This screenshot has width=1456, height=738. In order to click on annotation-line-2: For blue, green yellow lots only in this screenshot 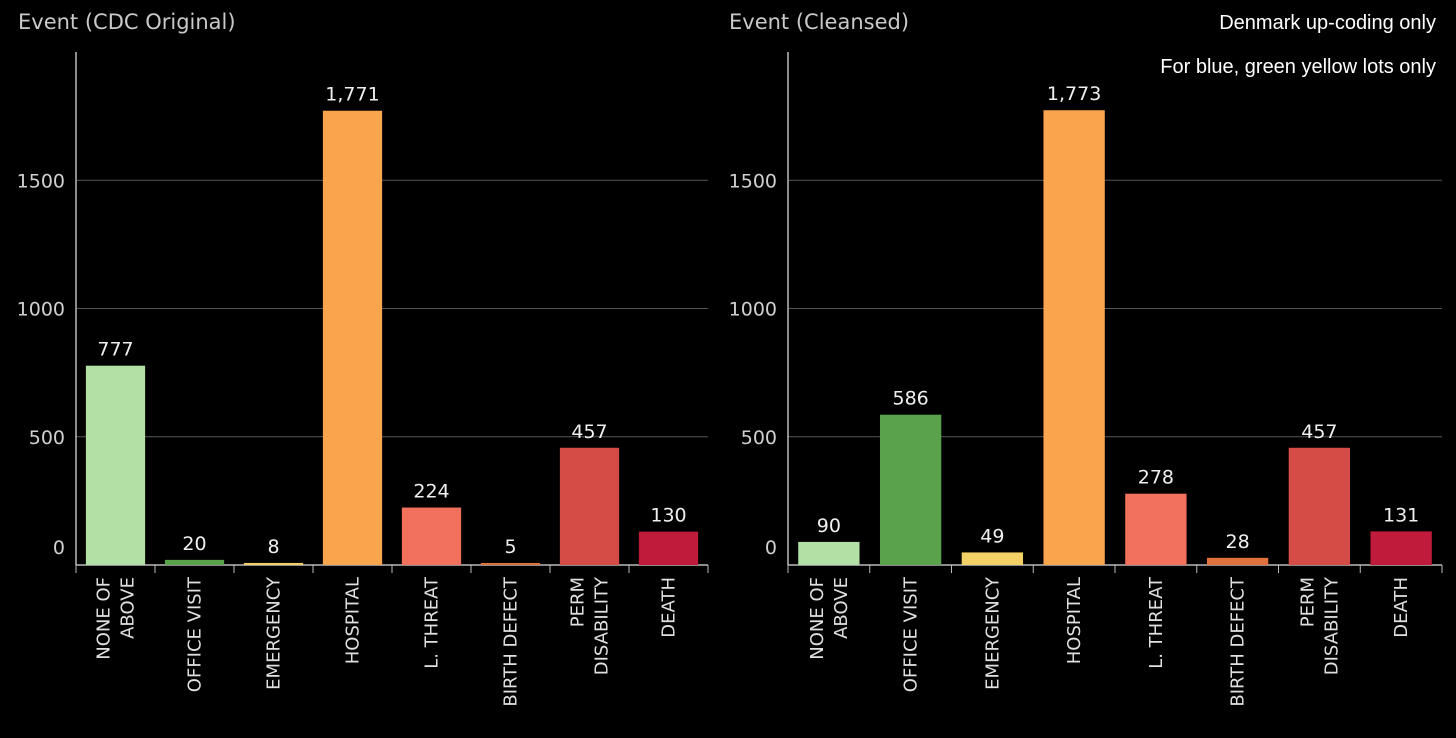, I will do `click(1298, 67)`.